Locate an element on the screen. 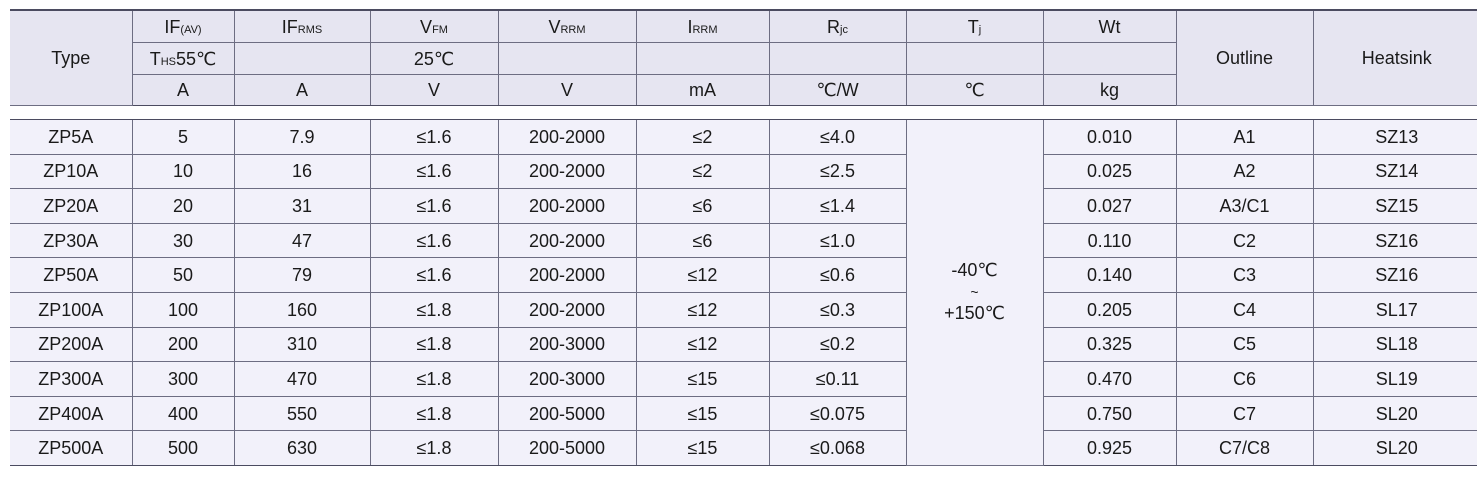  header-if-av-sub: (AV) is located at coordinates (191, 29).